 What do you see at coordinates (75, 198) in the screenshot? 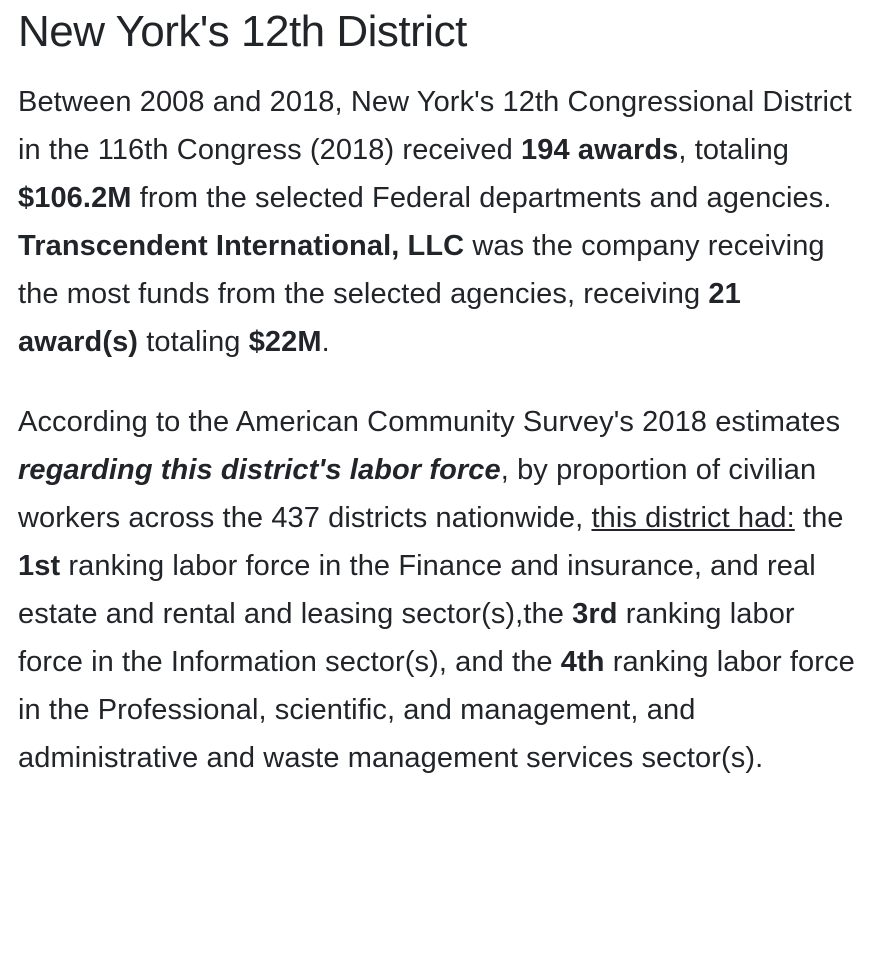
I see `award-total: $106.2M` at bounding box center [75, 198].